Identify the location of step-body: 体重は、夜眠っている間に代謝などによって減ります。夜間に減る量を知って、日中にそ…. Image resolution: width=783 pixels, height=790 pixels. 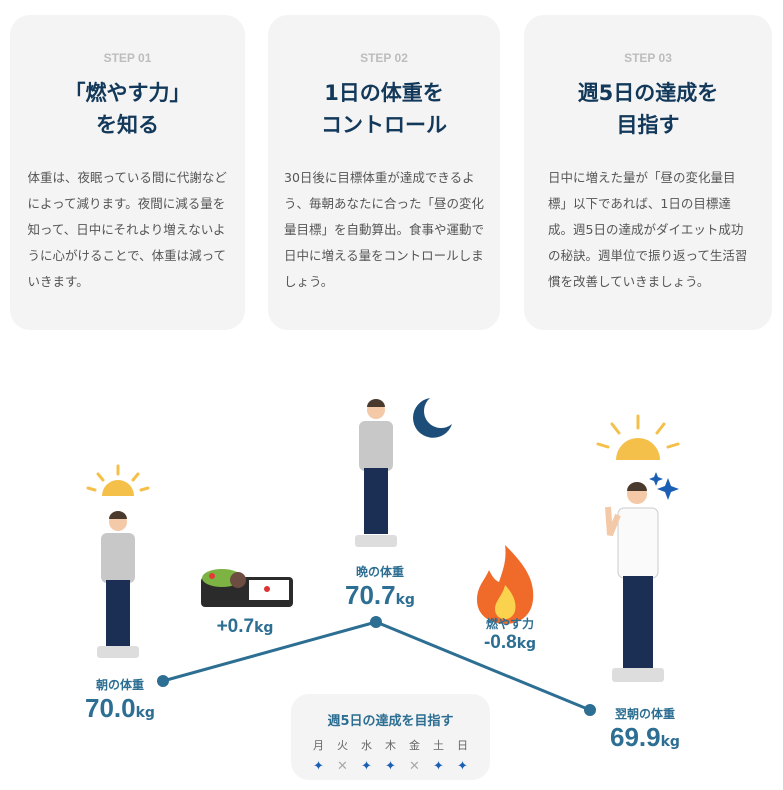
(127, 229).